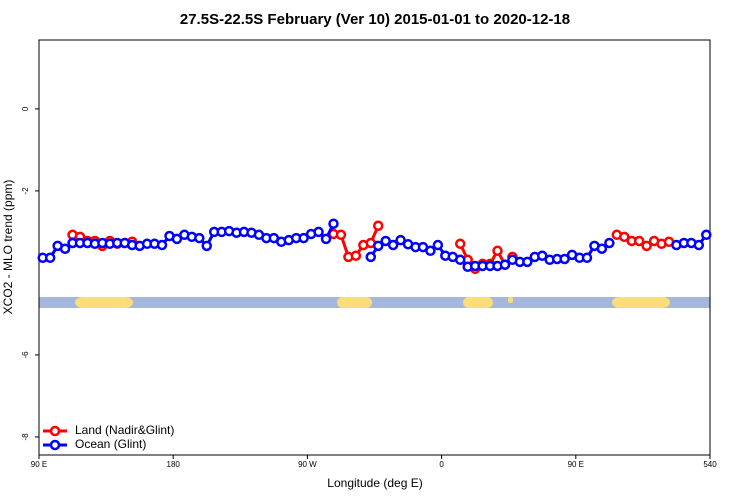 This screenshot has width=750, height=500. I want to click on x-axis-label: Longitude (deg E), so click(374, 483).